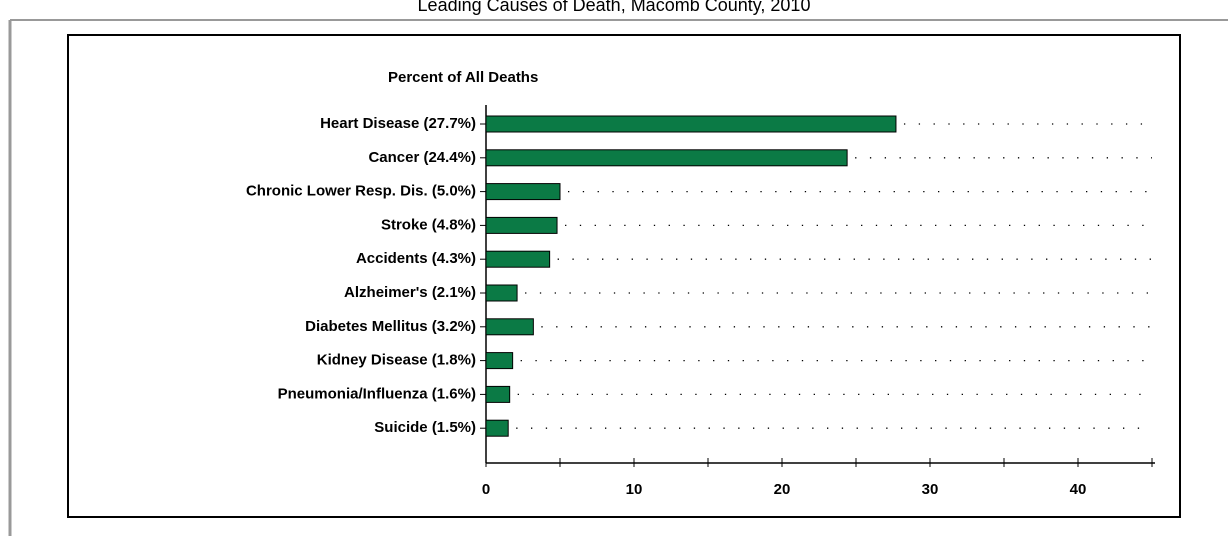 The height and width of the screenshot is (536, 1228). I want to click on y-tick-label: Heart Disease (27.7%), so click(398, 123).